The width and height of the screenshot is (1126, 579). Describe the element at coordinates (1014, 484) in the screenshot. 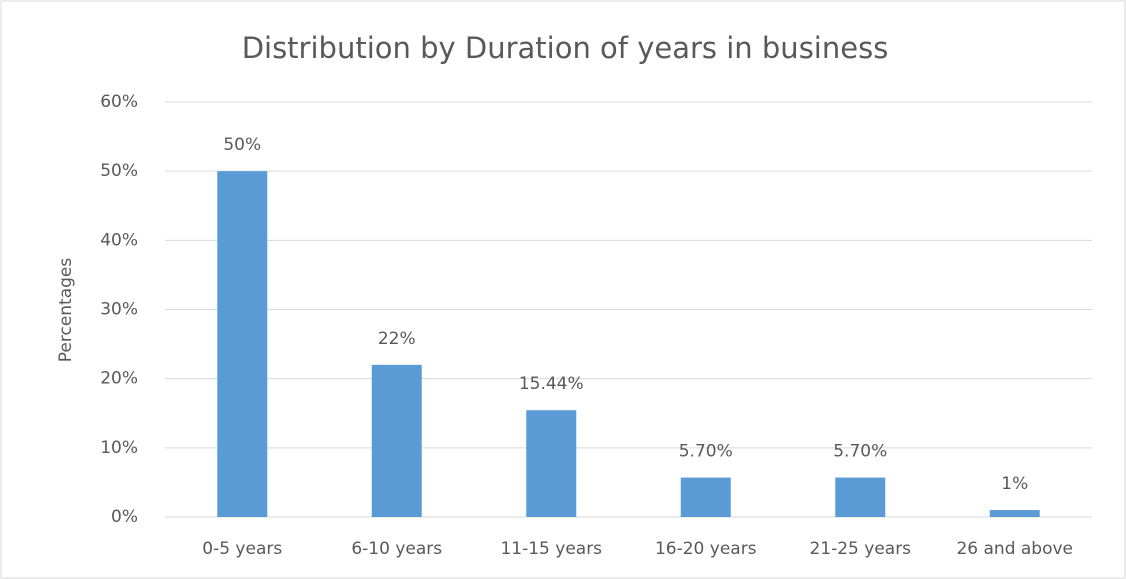

I see `data-label: 1%` at that location.